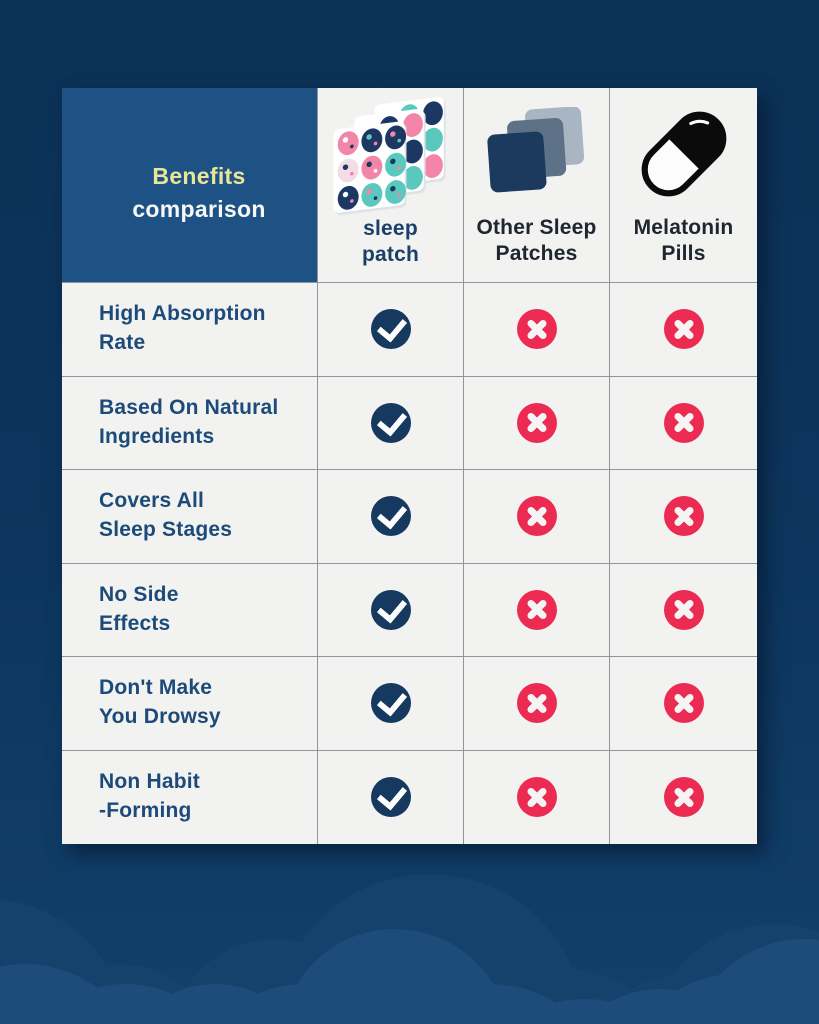  I want to click on column-header-sleep-patch: sleep patch, so click(391, 185).